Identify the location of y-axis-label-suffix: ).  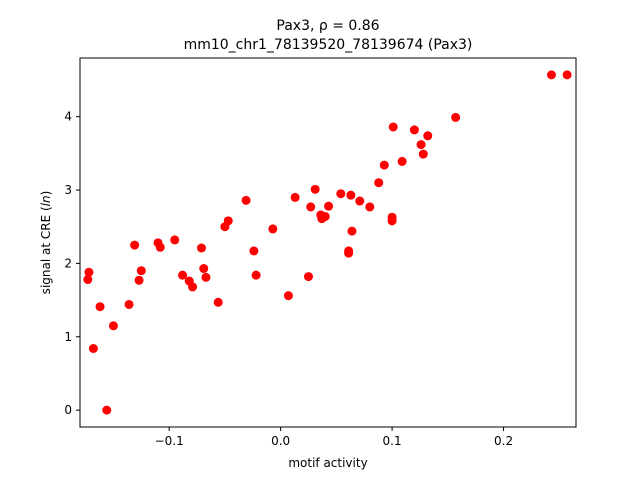
(46, 193).